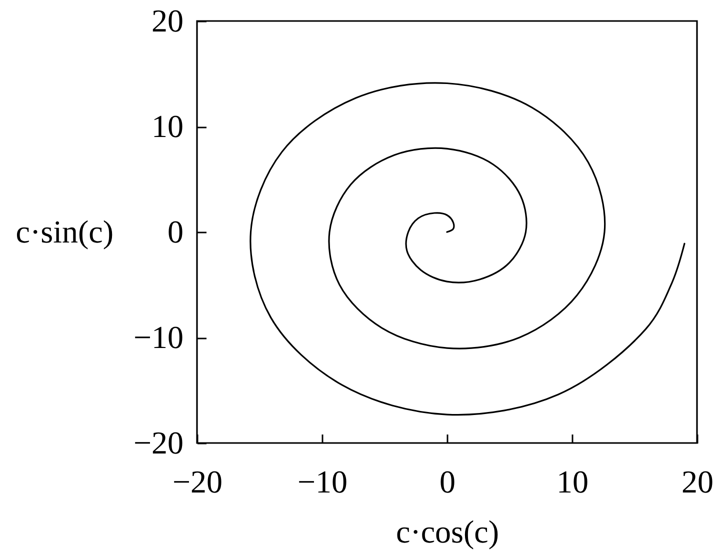  Describe the element at coordinates (448, 532) in the screenshot. I see `x-axis-title: c·cos(c)` at that location.